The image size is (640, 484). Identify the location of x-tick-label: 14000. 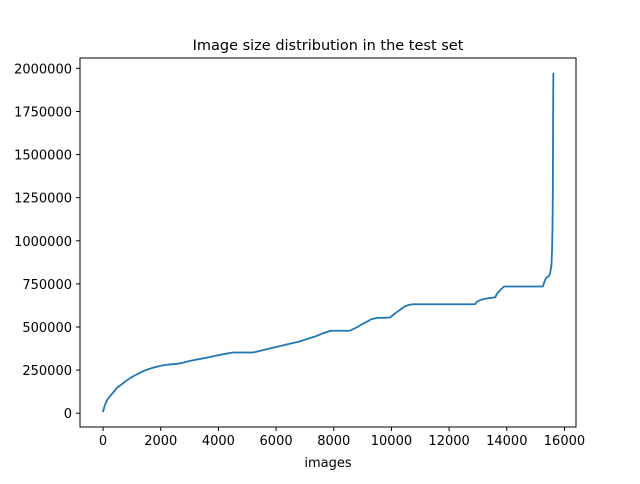
(506, 441).